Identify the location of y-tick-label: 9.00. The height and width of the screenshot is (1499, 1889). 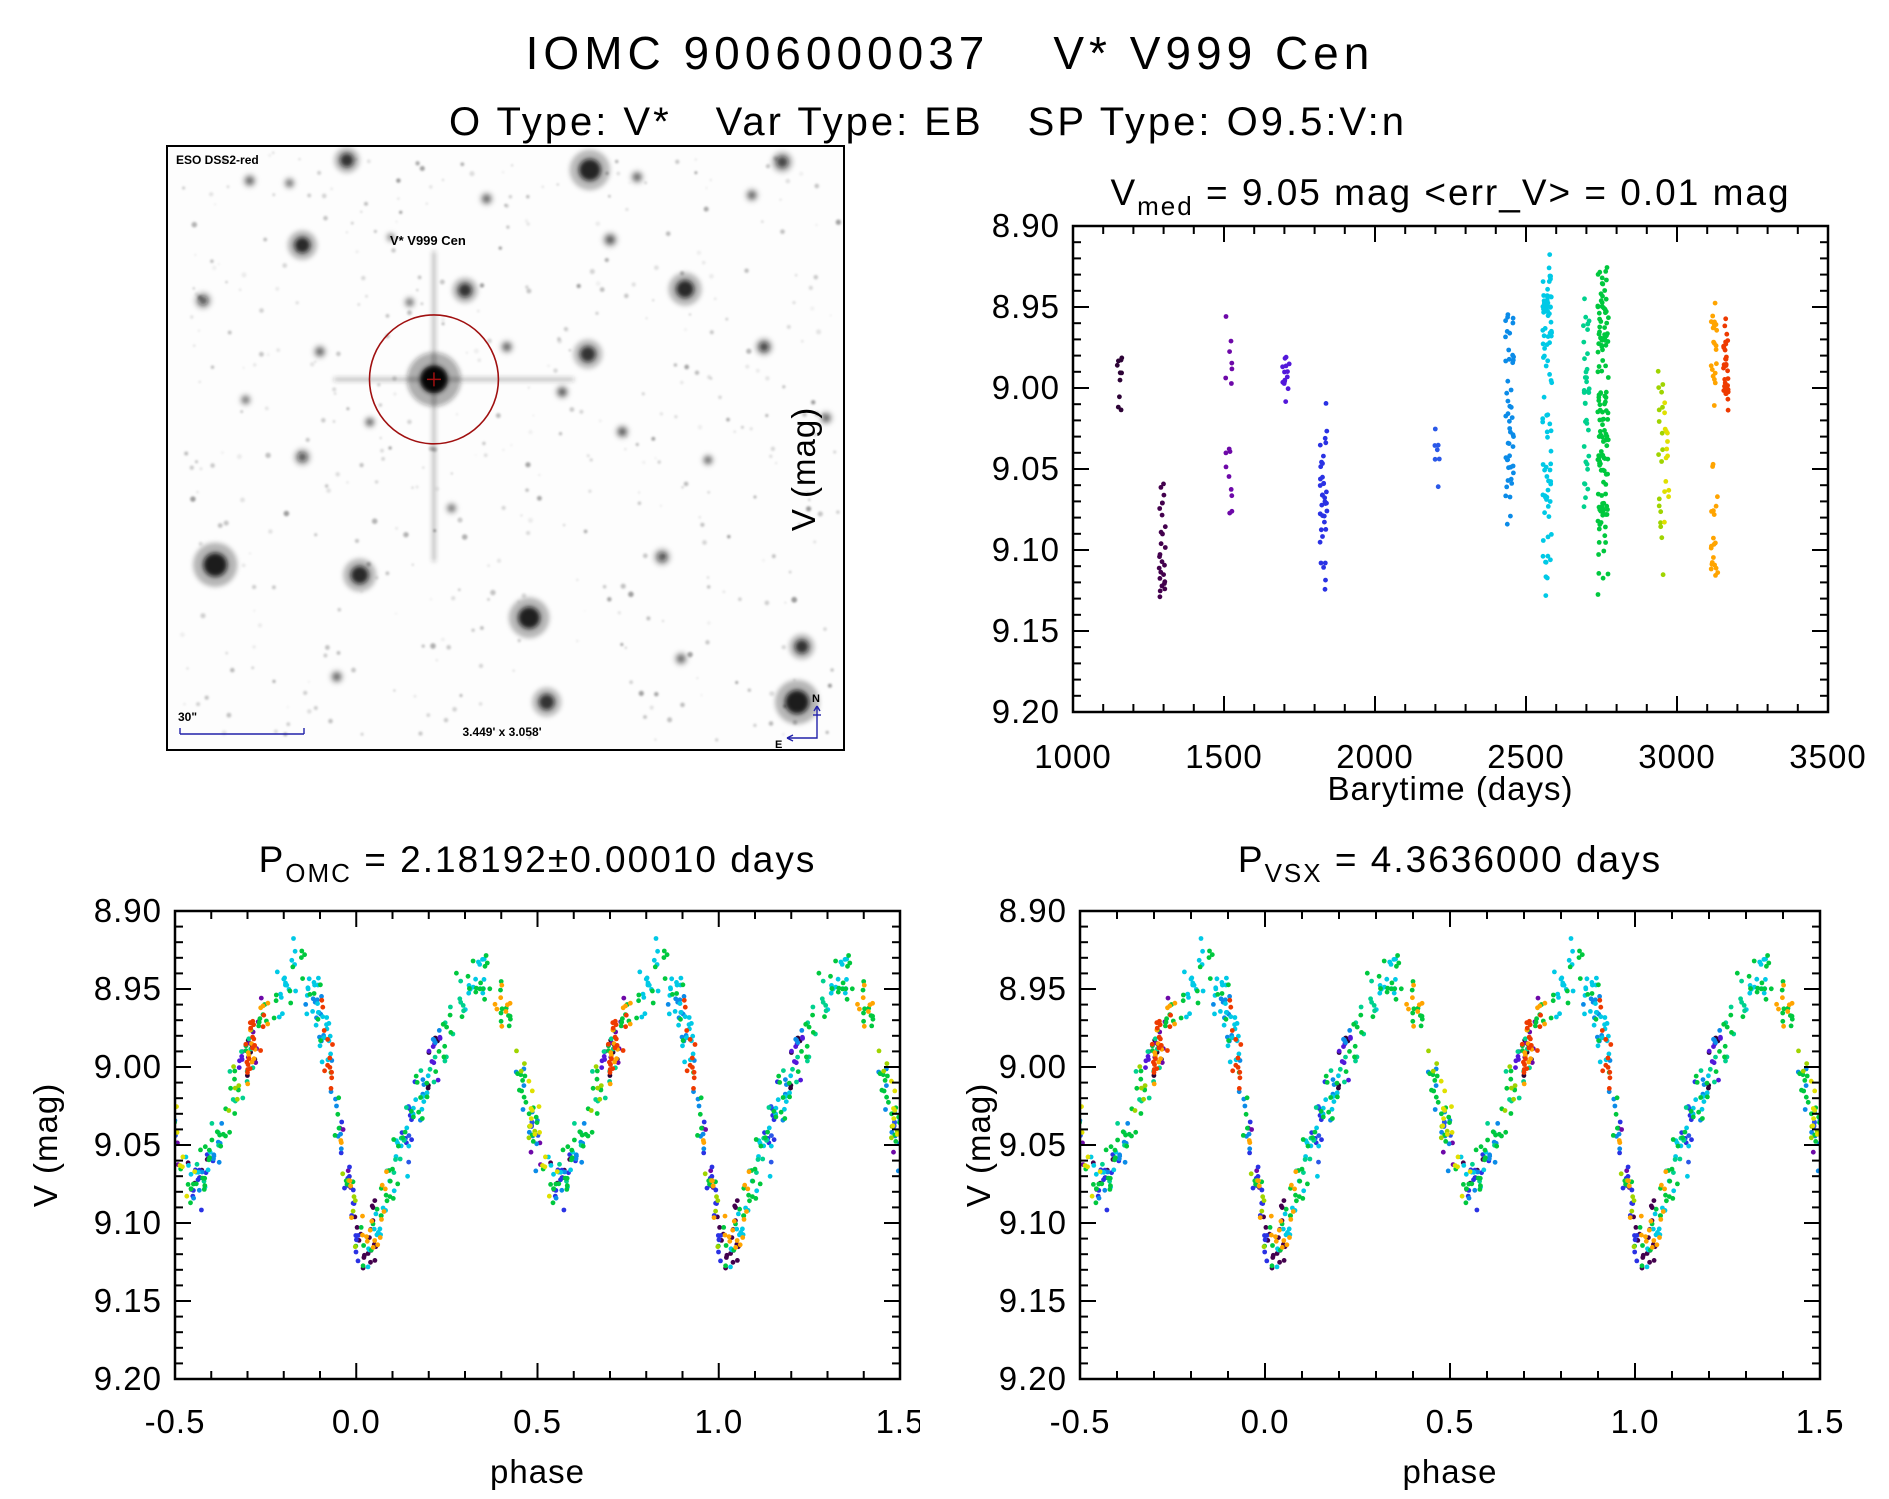
(1033, 1066).